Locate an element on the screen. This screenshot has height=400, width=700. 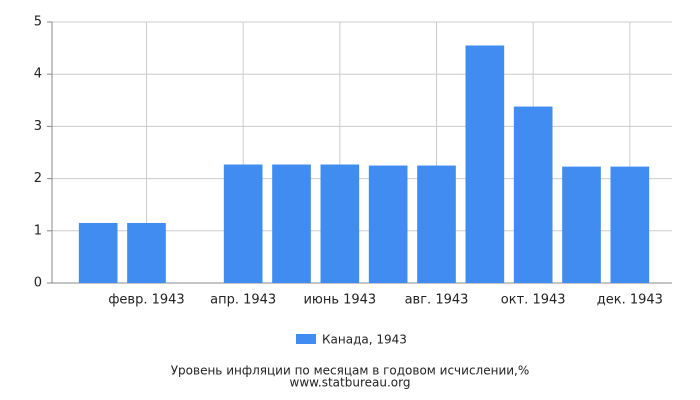
y-tick-label: 2 is located at coordinates (38, 178).